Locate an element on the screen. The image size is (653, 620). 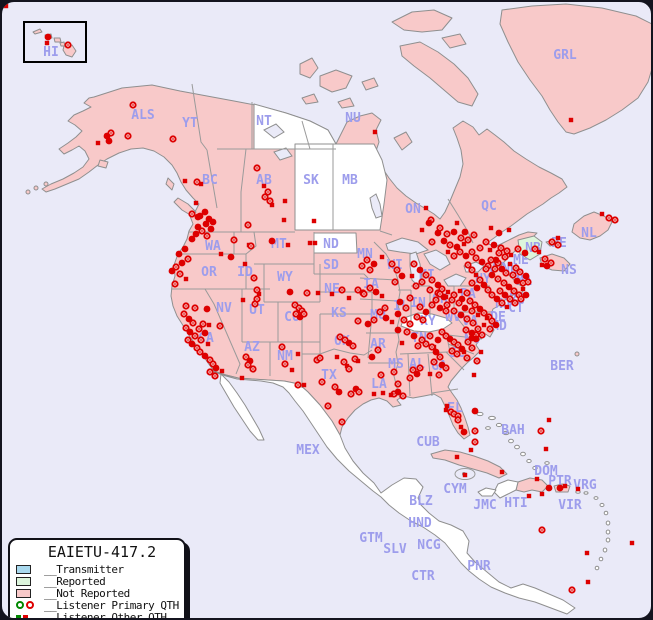
arctic-island is located at coordinates (309, 68).